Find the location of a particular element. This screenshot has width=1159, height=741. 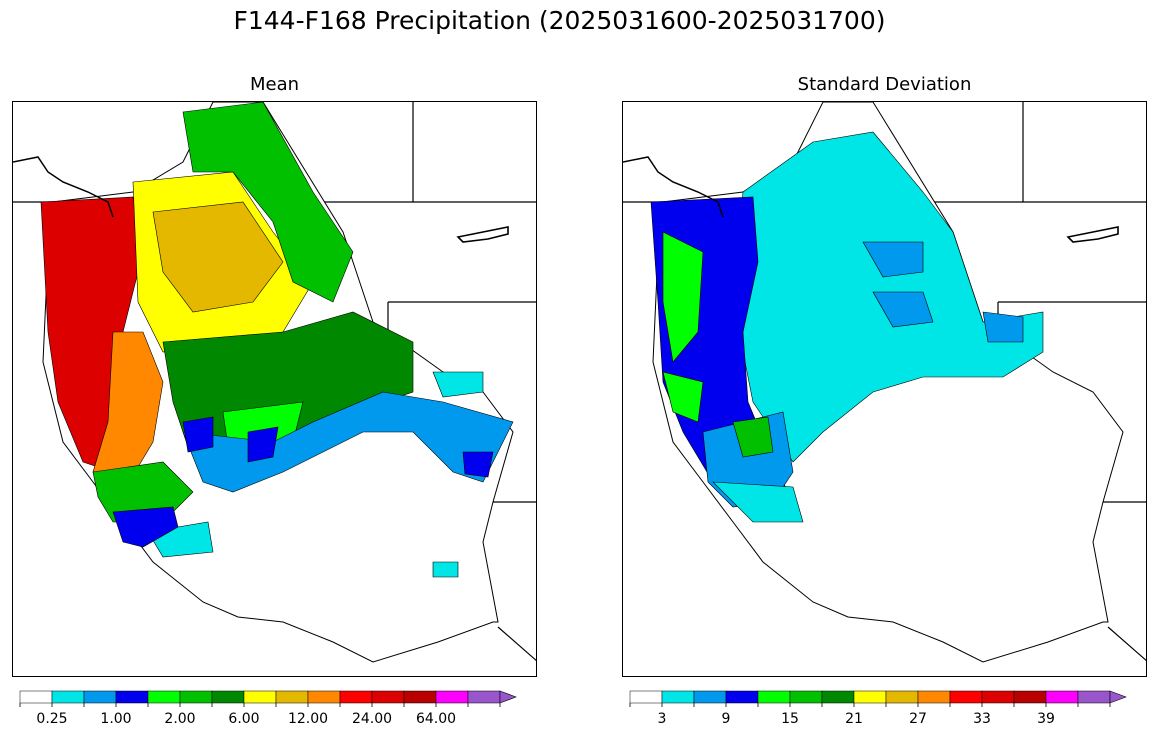

std-region-cyan-south is located at coordinates (758, 502).